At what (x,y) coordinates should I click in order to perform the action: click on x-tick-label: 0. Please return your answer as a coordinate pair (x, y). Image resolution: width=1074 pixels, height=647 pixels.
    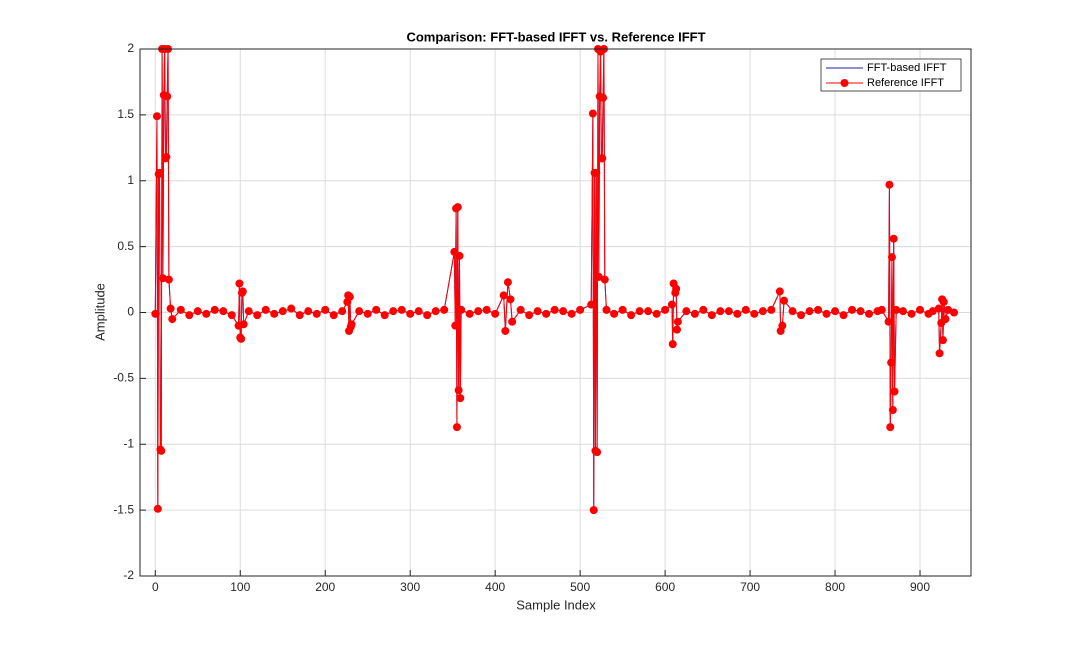
    Looking at the image, I should click on (155, 587).